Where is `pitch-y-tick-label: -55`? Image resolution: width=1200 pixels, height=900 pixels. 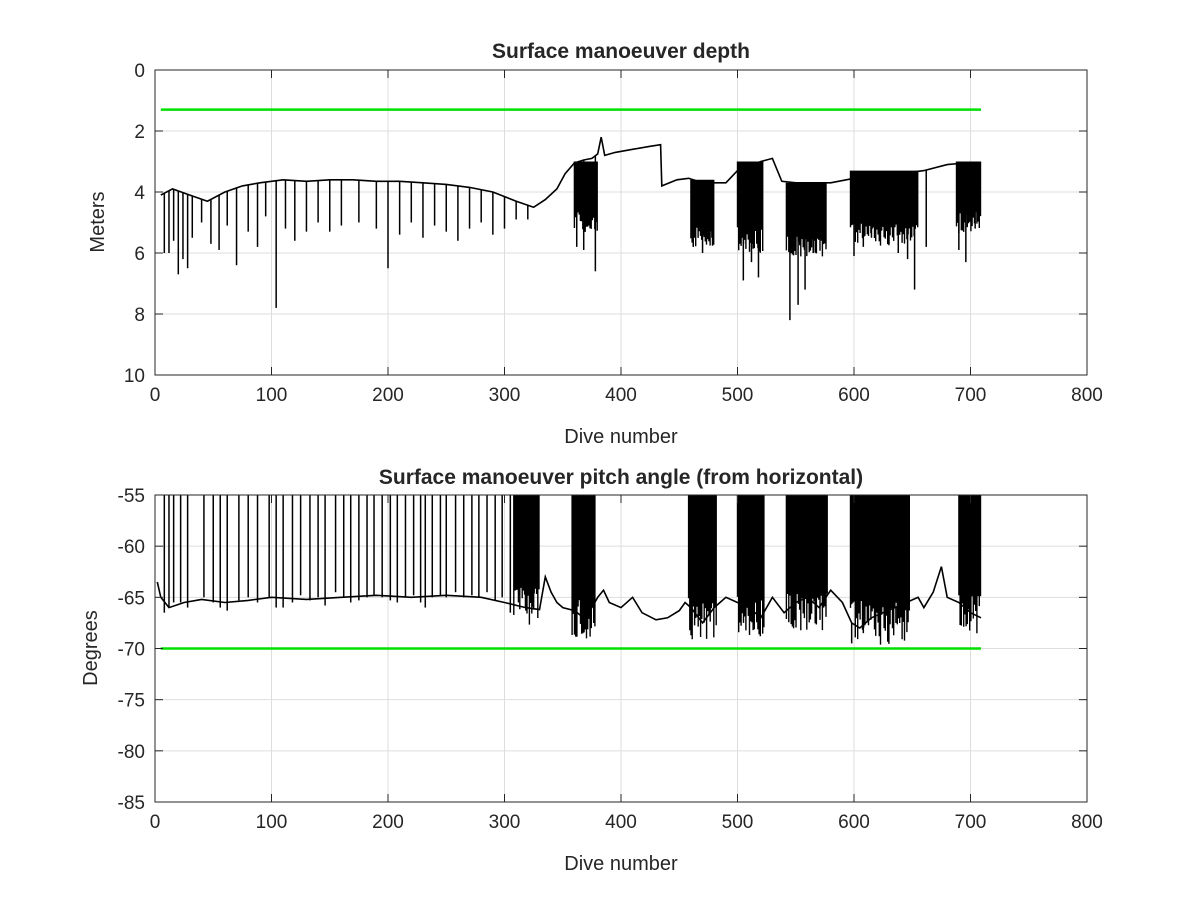 pitch-y-tick-label: -55 is located at coordinates (131, 496).